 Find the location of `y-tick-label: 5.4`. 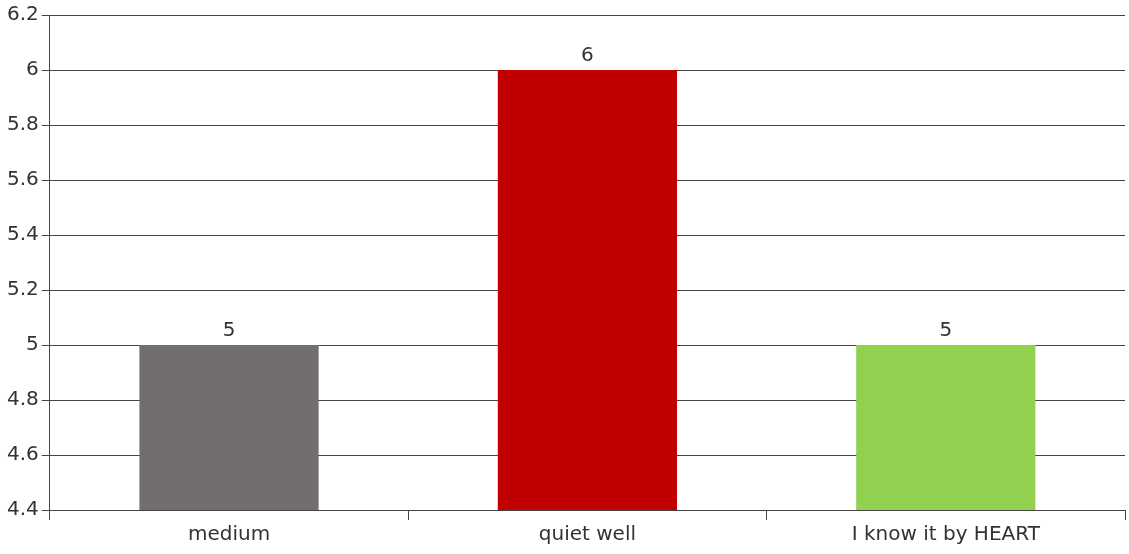

y-tick-label: 5.4 is located at coordinates (22, 233).